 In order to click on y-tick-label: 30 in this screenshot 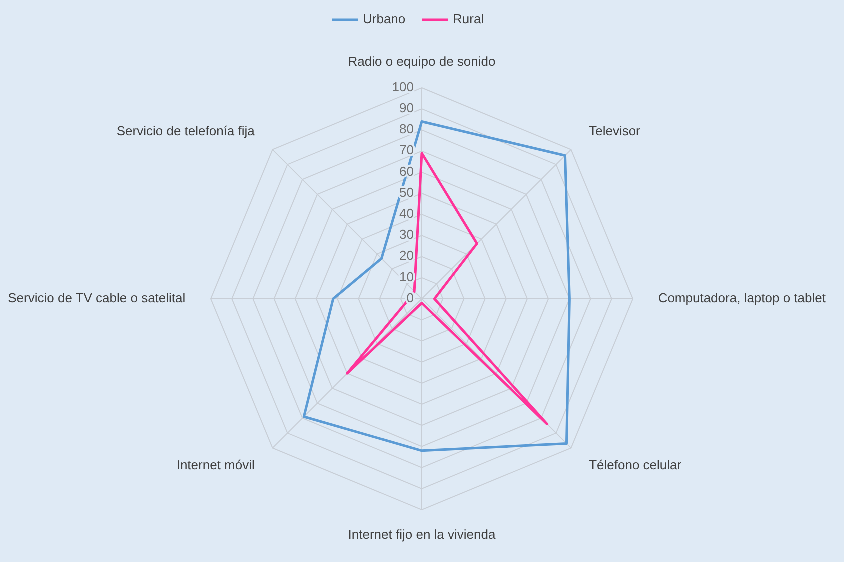, I will do `click(407, 234)`.